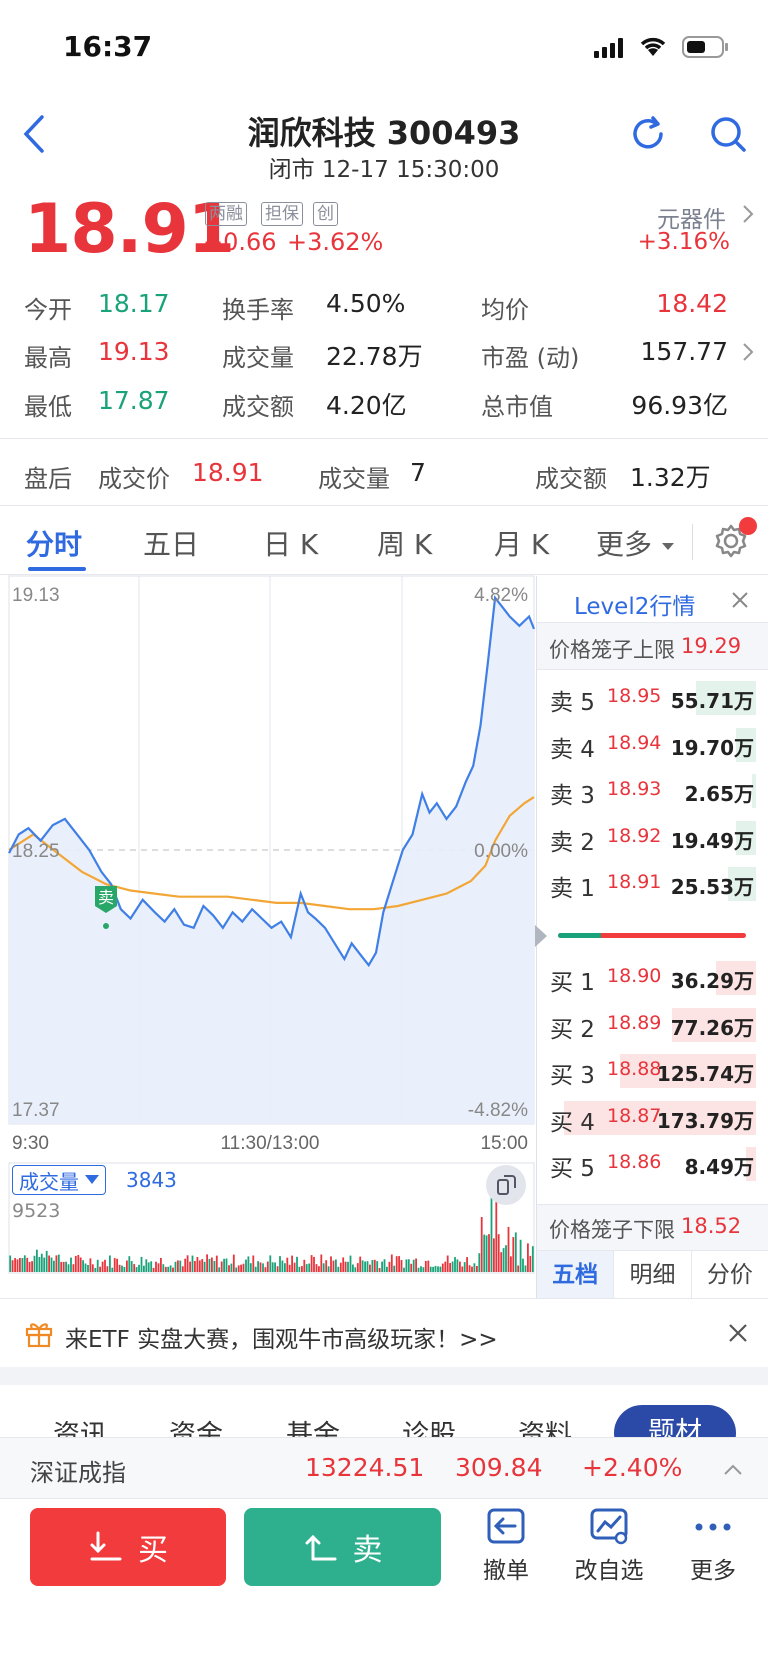 The width and height of the screenshot is (768, 1663). Describe the element at coordinates (656, 1163) in the screenshot. I see `bid-row: 买 5 18.86 8.49万` at that location.